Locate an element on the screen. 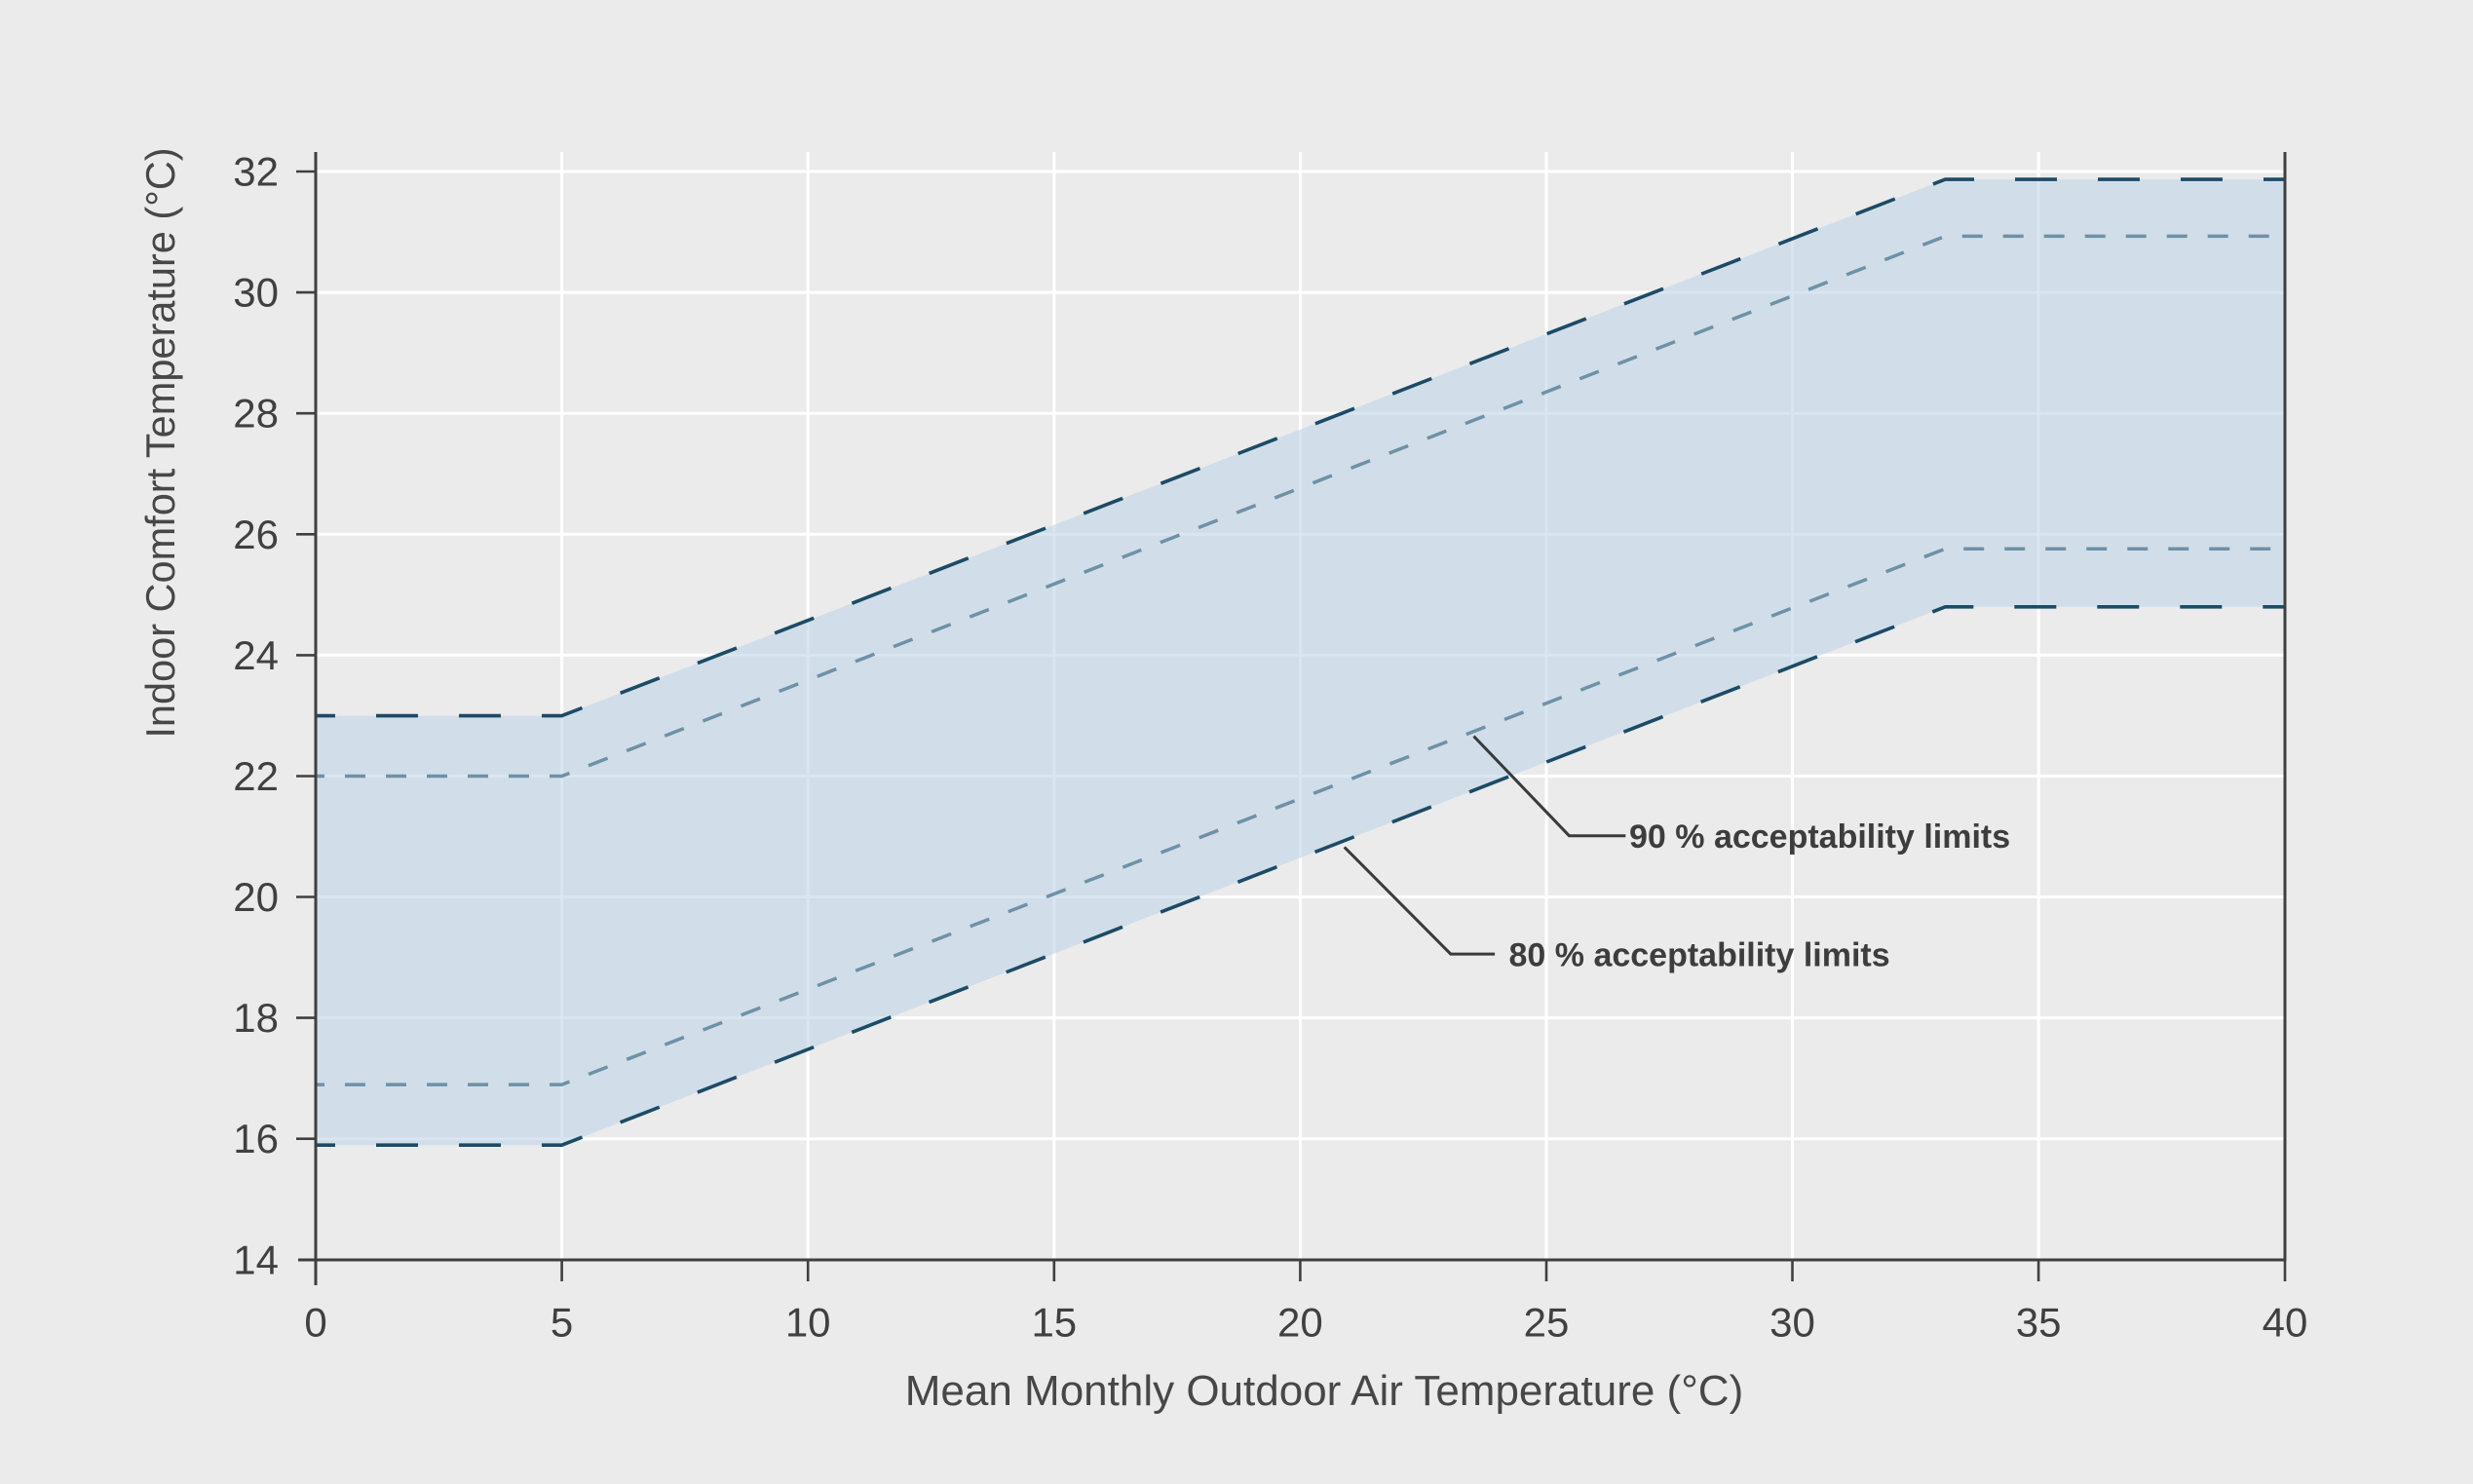 The height and width of the screenshot is (1484, 2473). svg-text: 28 is located at coordinates (256, 414).